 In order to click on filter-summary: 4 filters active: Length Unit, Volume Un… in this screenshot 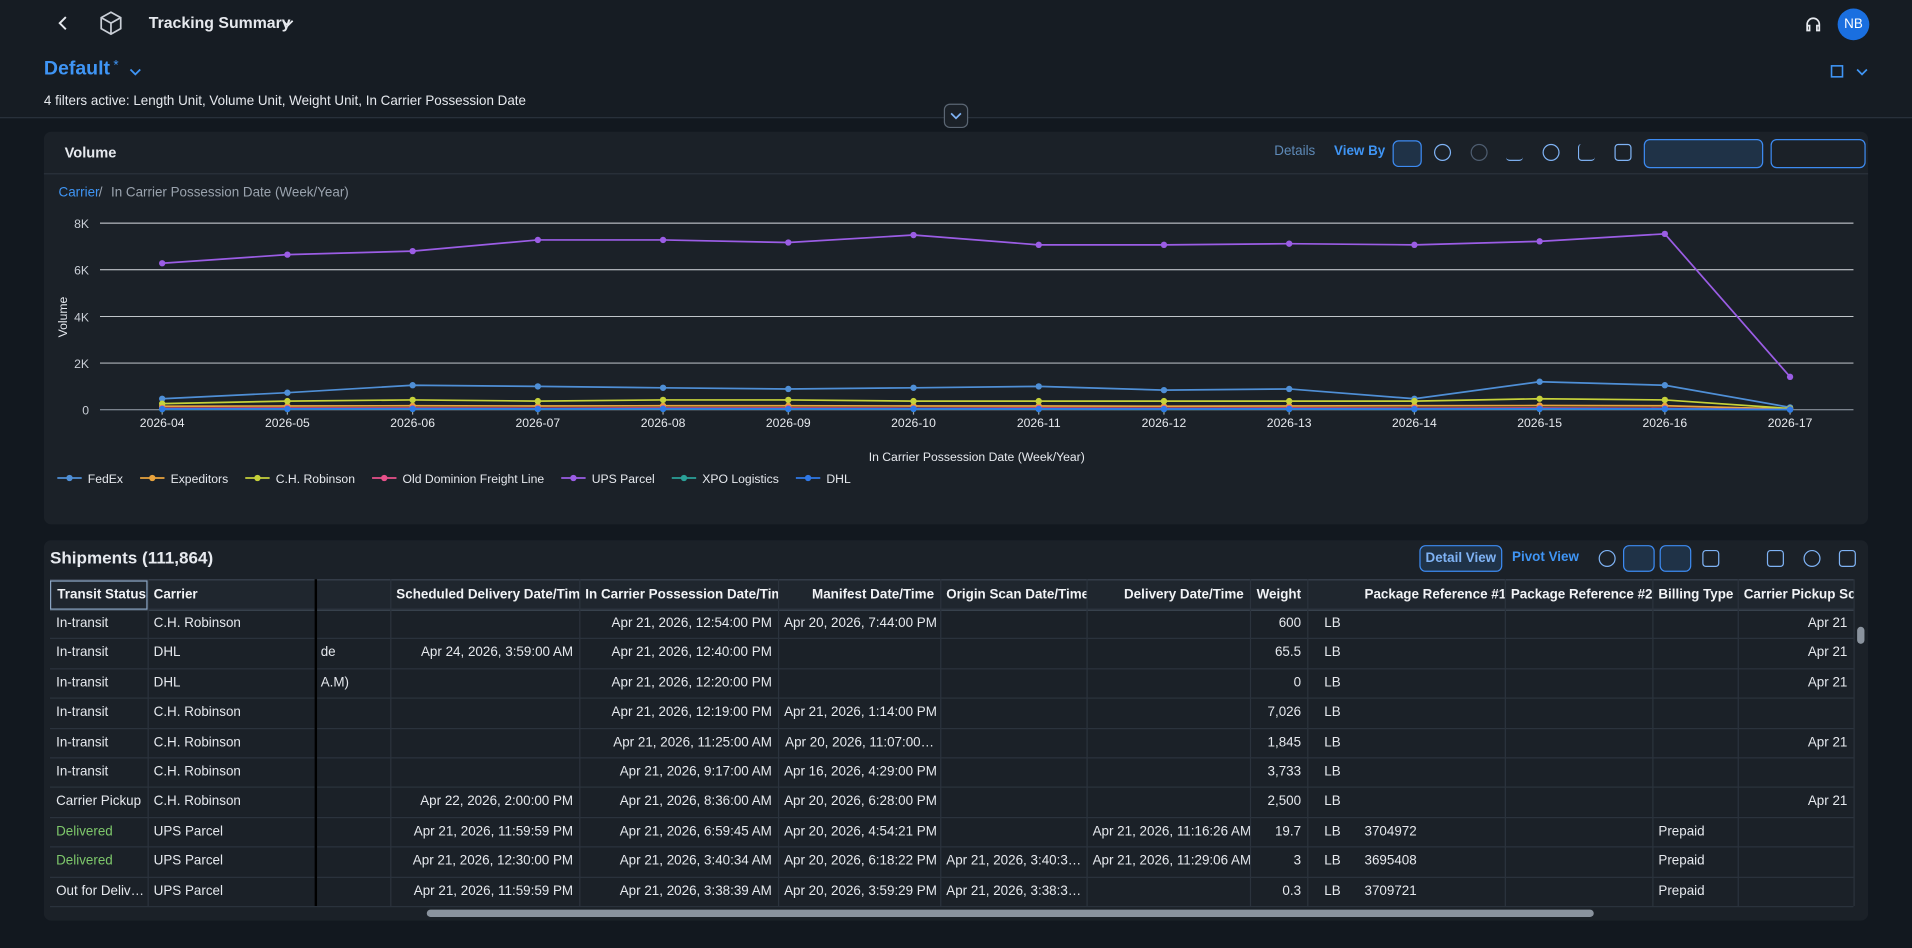, I will do `click(285, 101)`.